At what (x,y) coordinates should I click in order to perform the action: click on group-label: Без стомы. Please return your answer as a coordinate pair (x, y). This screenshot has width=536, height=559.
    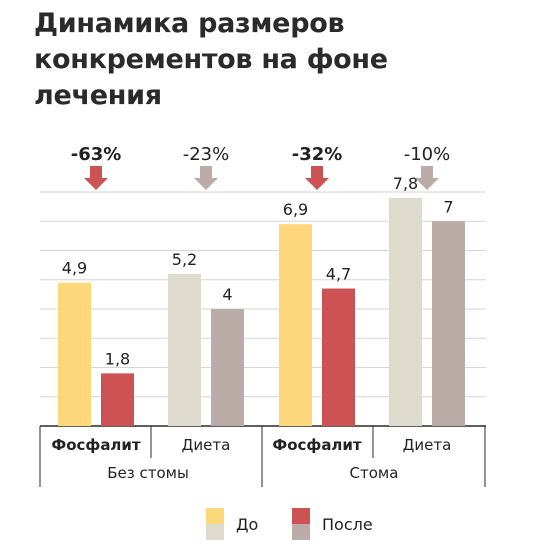
    Looking at the image, I should click on (148, 473).